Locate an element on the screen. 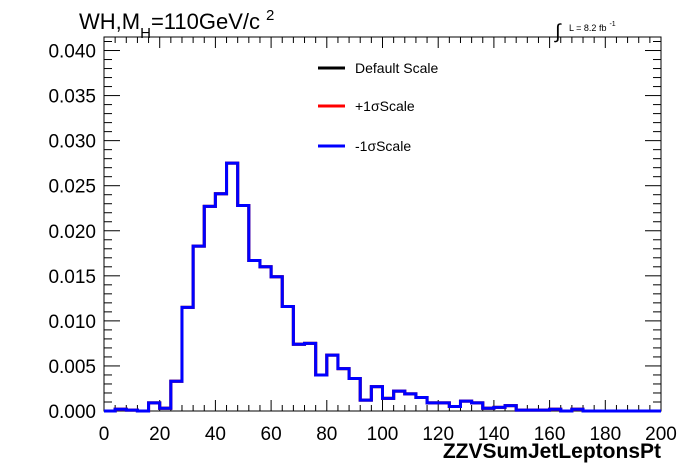  y-tick-label: 0.000 is located at coordinates (72, 412).